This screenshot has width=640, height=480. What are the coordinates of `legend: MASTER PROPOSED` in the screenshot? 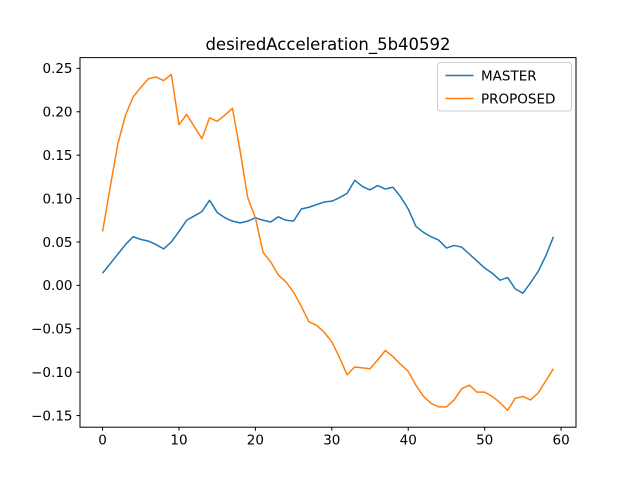 It's located at (504, 87).